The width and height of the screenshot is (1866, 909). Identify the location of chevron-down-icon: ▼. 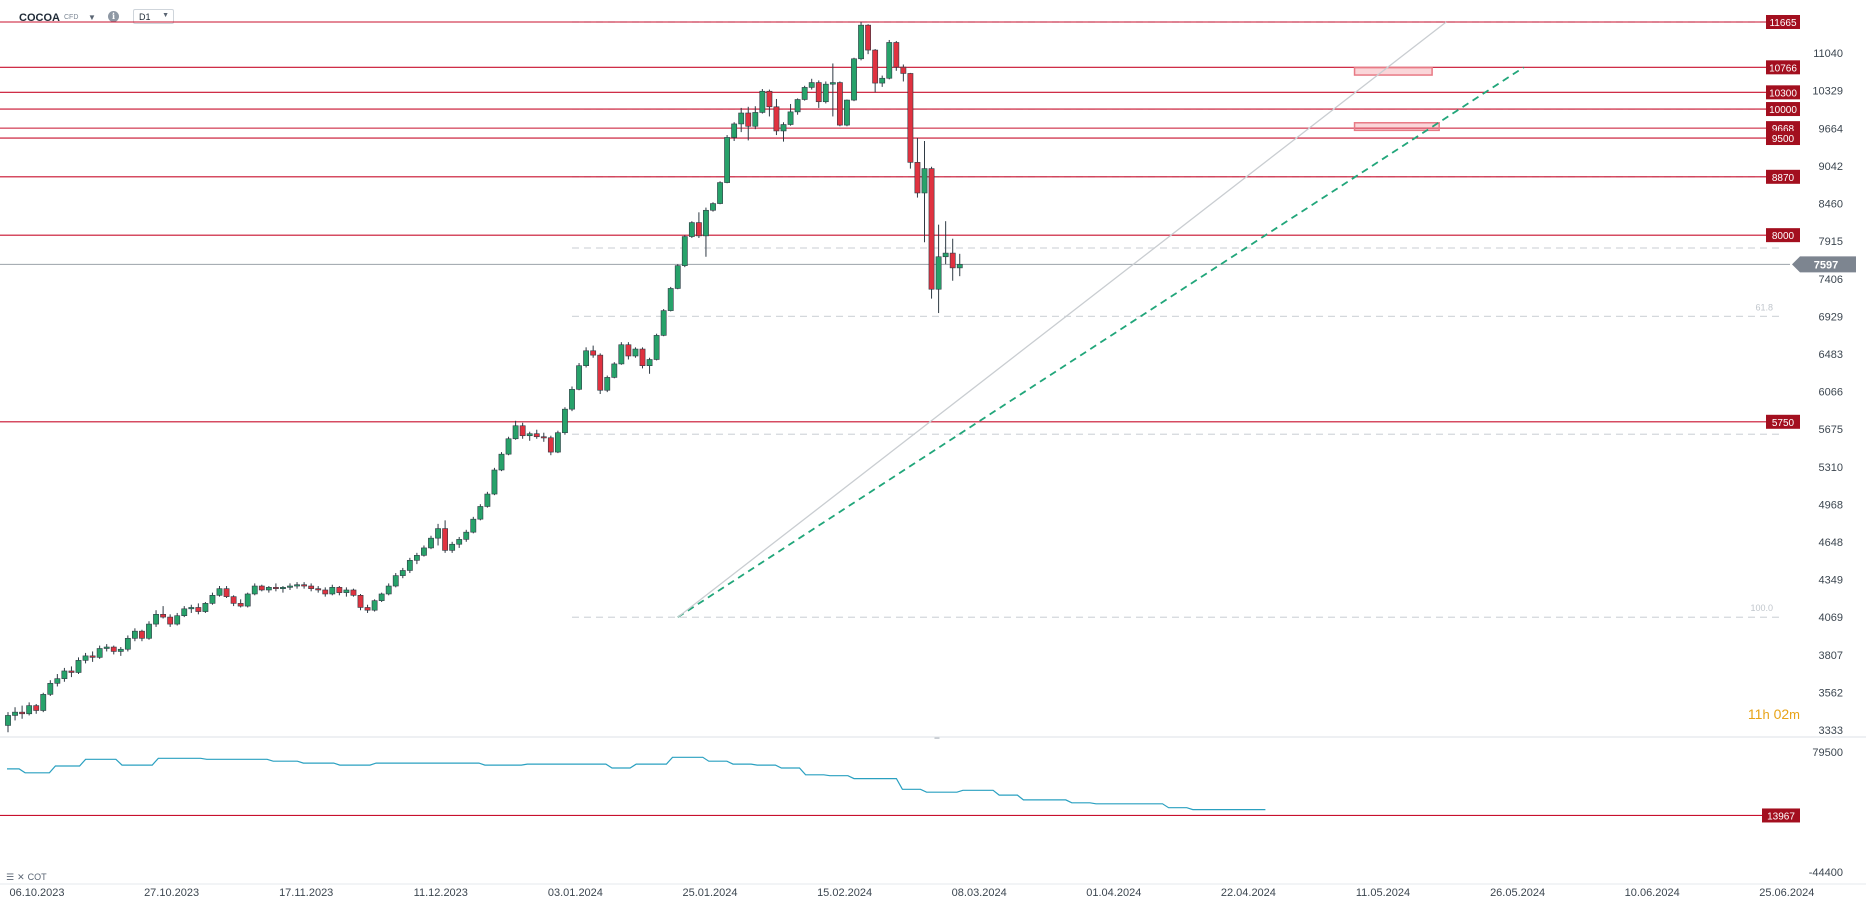
(92, 17).